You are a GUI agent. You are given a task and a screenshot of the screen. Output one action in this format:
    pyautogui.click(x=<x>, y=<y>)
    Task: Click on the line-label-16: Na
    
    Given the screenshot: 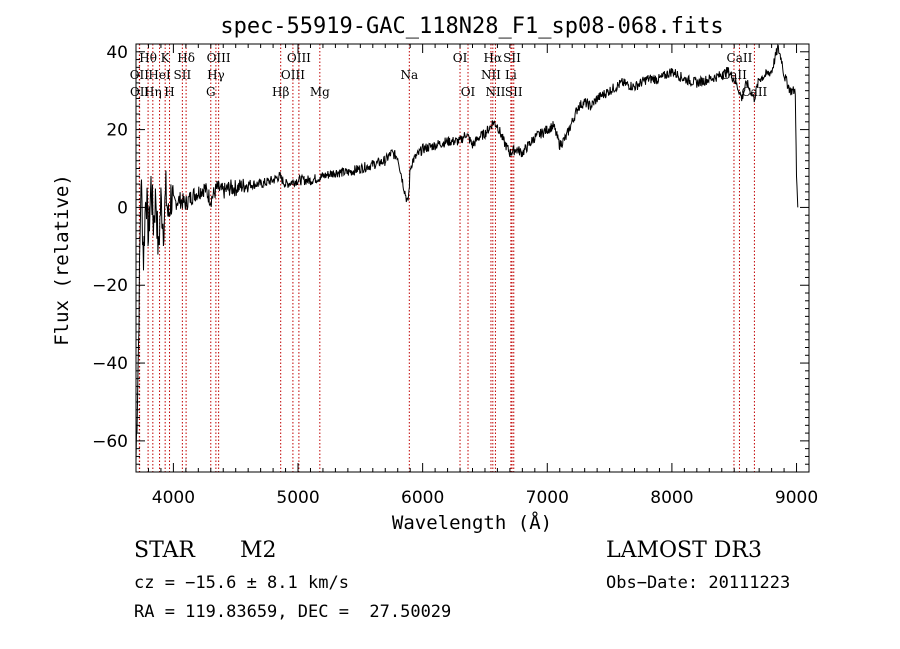 What is the action you would take?
    pyautogui.click(x=409, y=75)
    